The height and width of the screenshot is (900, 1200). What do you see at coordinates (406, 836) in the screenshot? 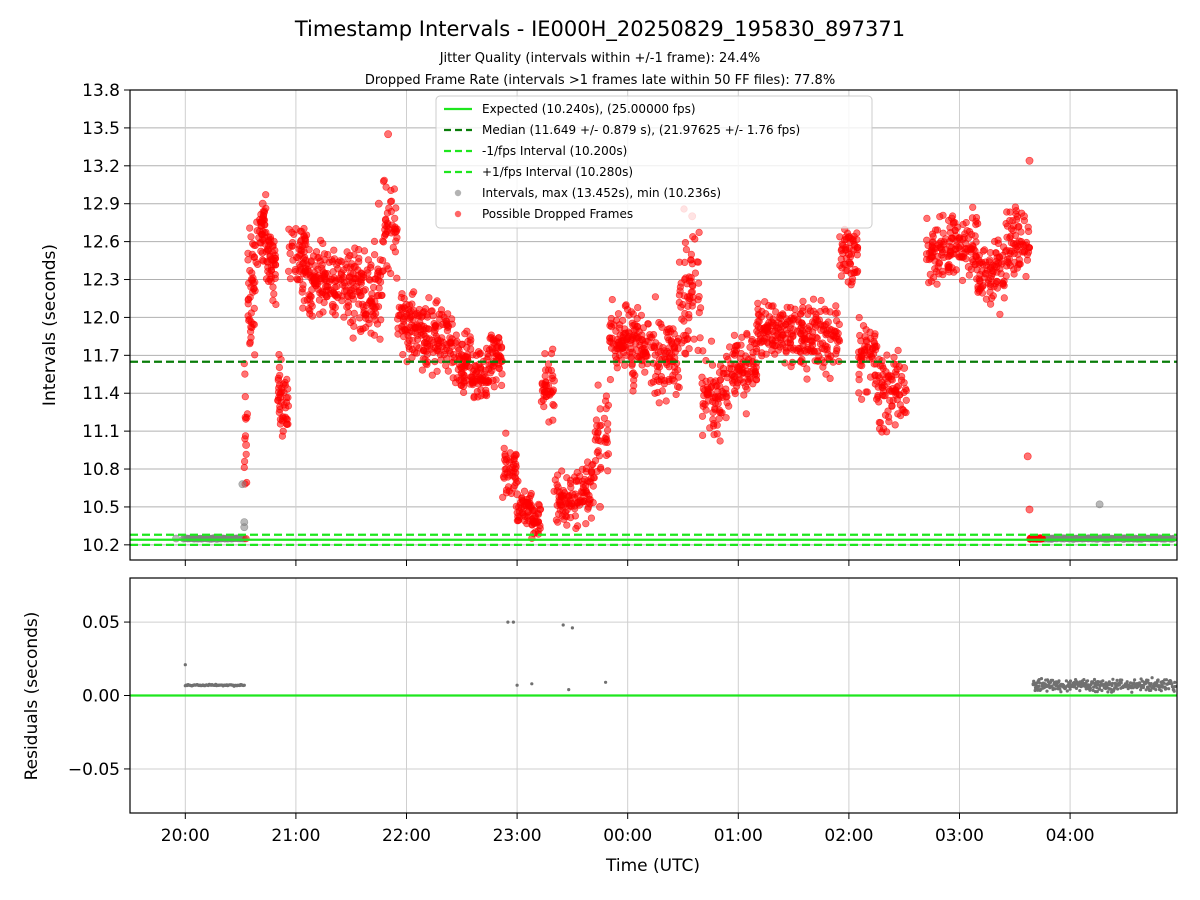
I see `x-tick-label: 22:00` at bounding box center [406, 836].